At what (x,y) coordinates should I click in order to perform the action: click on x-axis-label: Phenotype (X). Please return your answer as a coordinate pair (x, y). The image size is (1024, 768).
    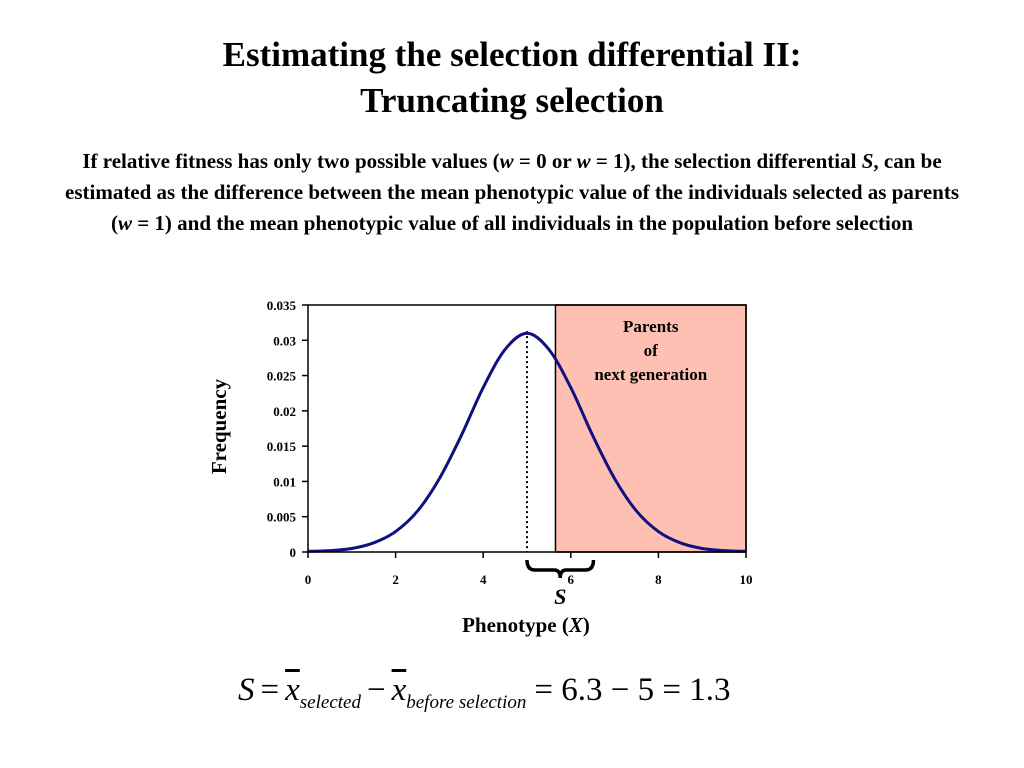
    Looking at the image, I should click on (526, 625).